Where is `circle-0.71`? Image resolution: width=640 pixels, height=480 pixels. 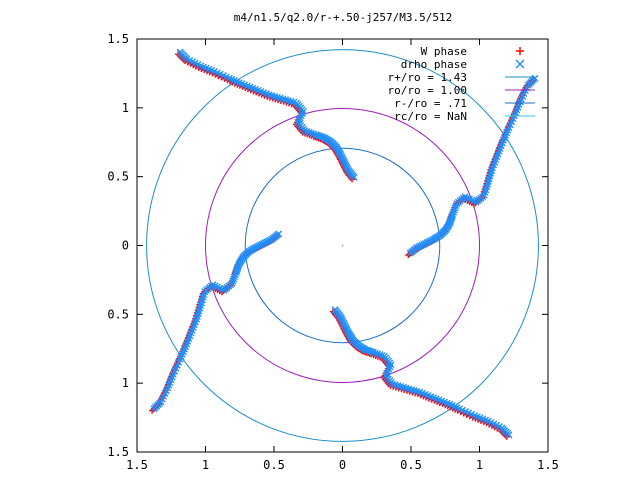
circle-0.71 is located at coordinates (342, 245).